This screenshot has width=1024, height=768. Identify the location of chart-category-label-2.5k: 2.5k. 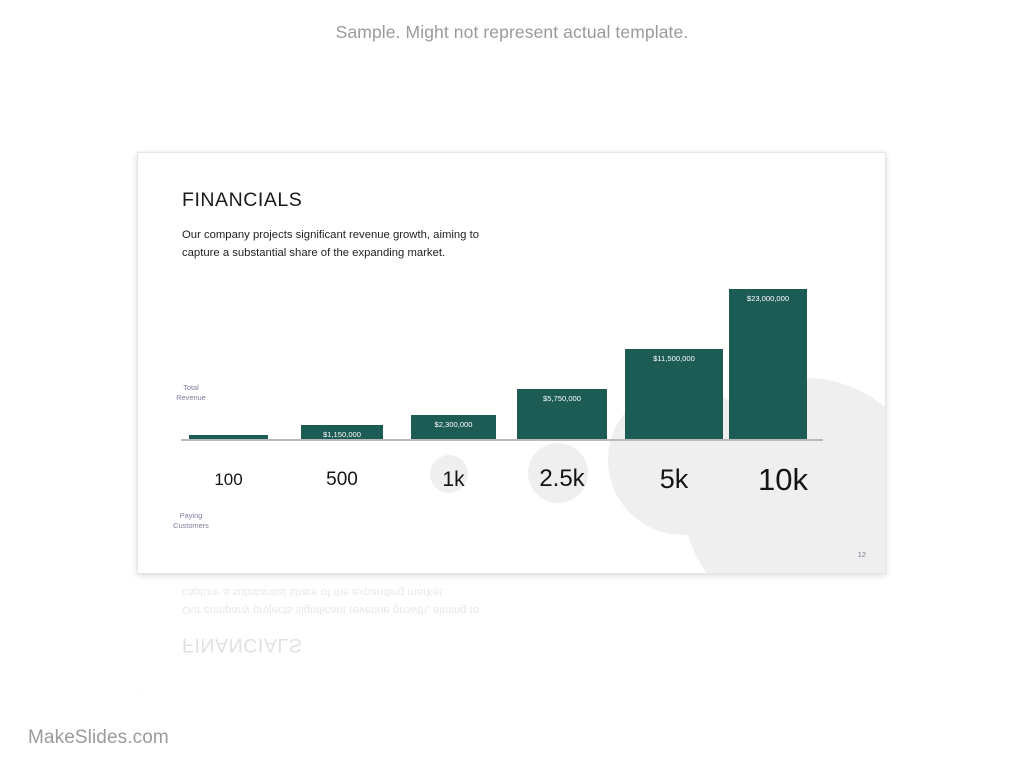
(562, 478).